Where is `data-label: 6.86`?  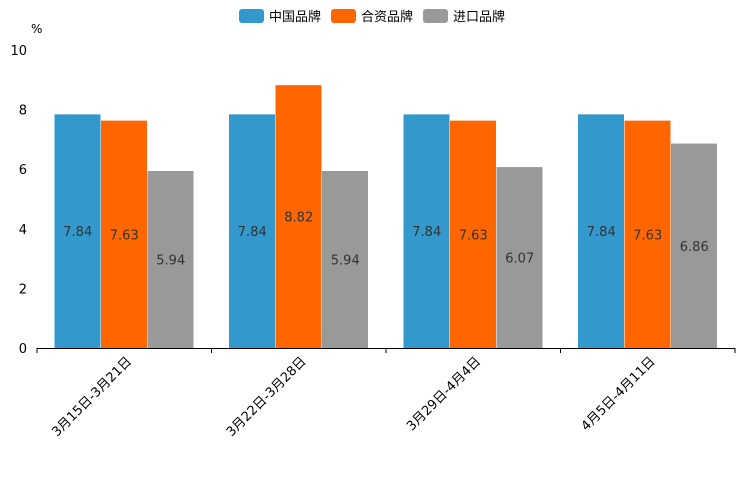 data-label: 6.86 is located at coordinates (694, 247).